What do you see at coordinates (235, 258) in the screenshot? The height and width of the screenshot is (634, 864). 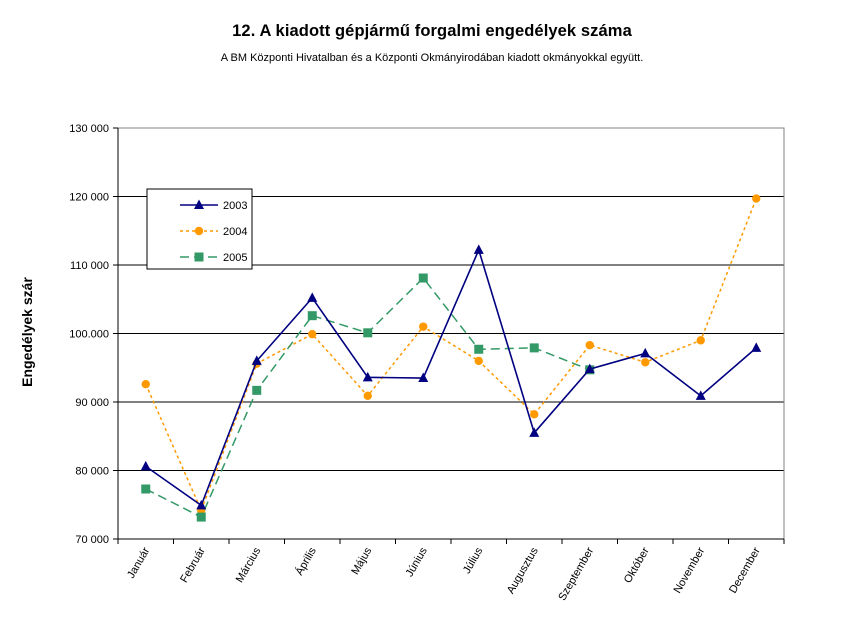 I see `legend-label: 2005` at bounding box center [235, 258].